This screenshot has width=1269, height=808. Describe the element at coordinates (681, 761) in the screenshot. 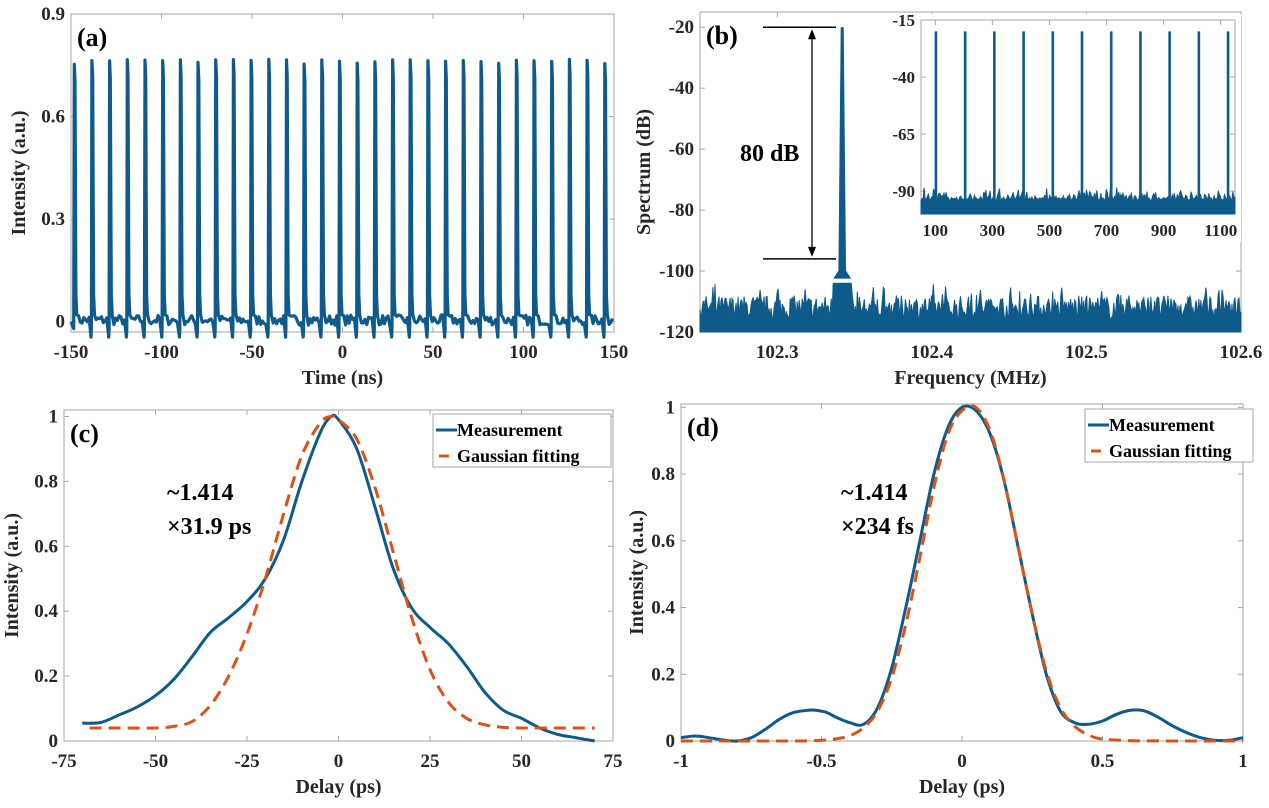

I see `x-tick-label: -1` at that location.